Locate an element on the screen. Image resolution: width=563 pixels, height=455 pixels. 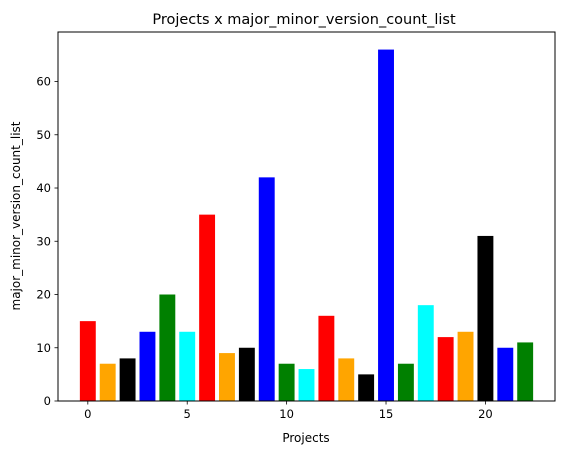
y-tick-label-40: 40 is located at coordinates (43, 188).